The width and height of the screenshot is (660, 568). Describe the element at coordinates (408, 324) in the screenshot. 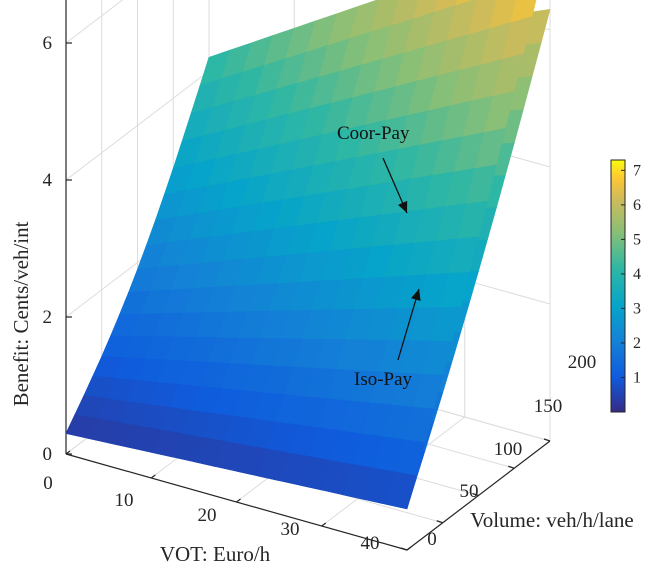

I see `annotation-arrow-iso-pay` at that location.